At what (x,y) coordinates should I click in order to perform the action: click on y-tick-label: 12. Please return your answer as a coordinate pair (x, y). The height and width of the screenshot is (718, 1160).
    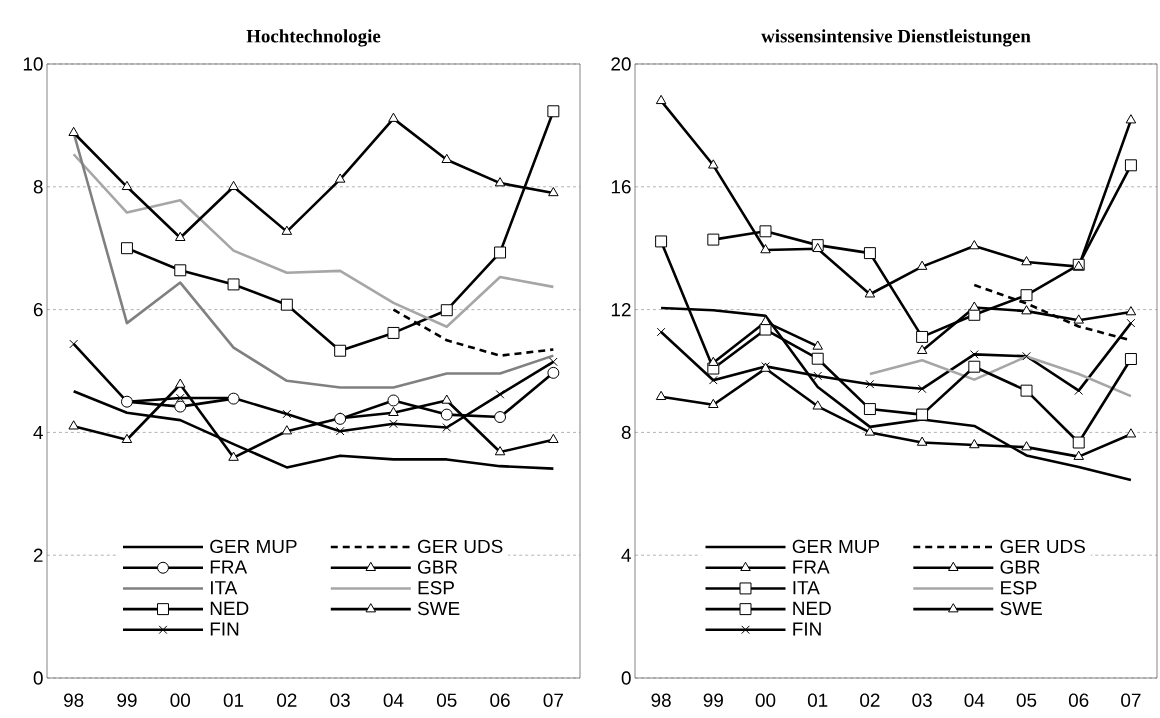
    Looking at the image, I should click on (621, 309).